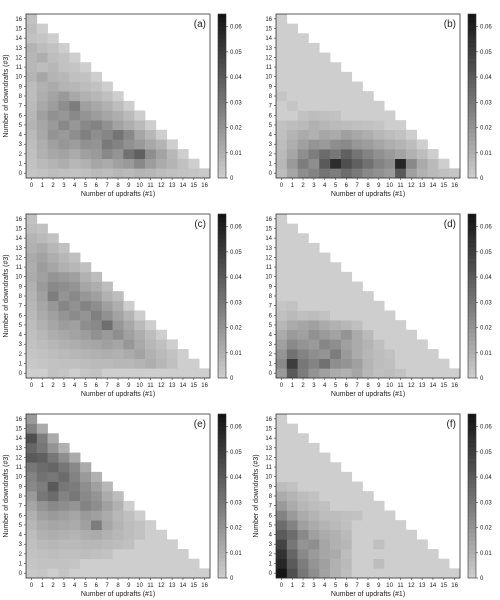  What do you see at coordinates (97, 586) in the screenshot?
I see `x-tick-label: 6` at bounding box center [97, 586].